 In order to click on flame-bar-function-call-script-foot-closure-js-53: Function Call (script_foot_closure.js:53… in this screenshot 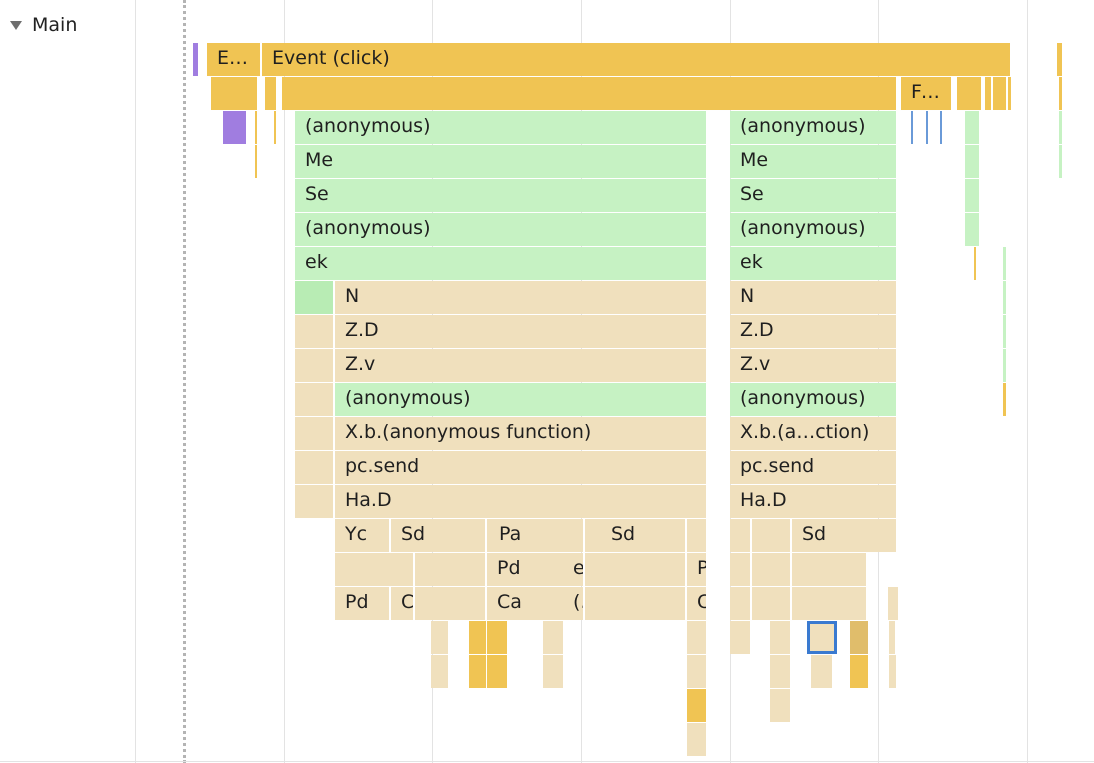, I will do `click(926, 93)`.